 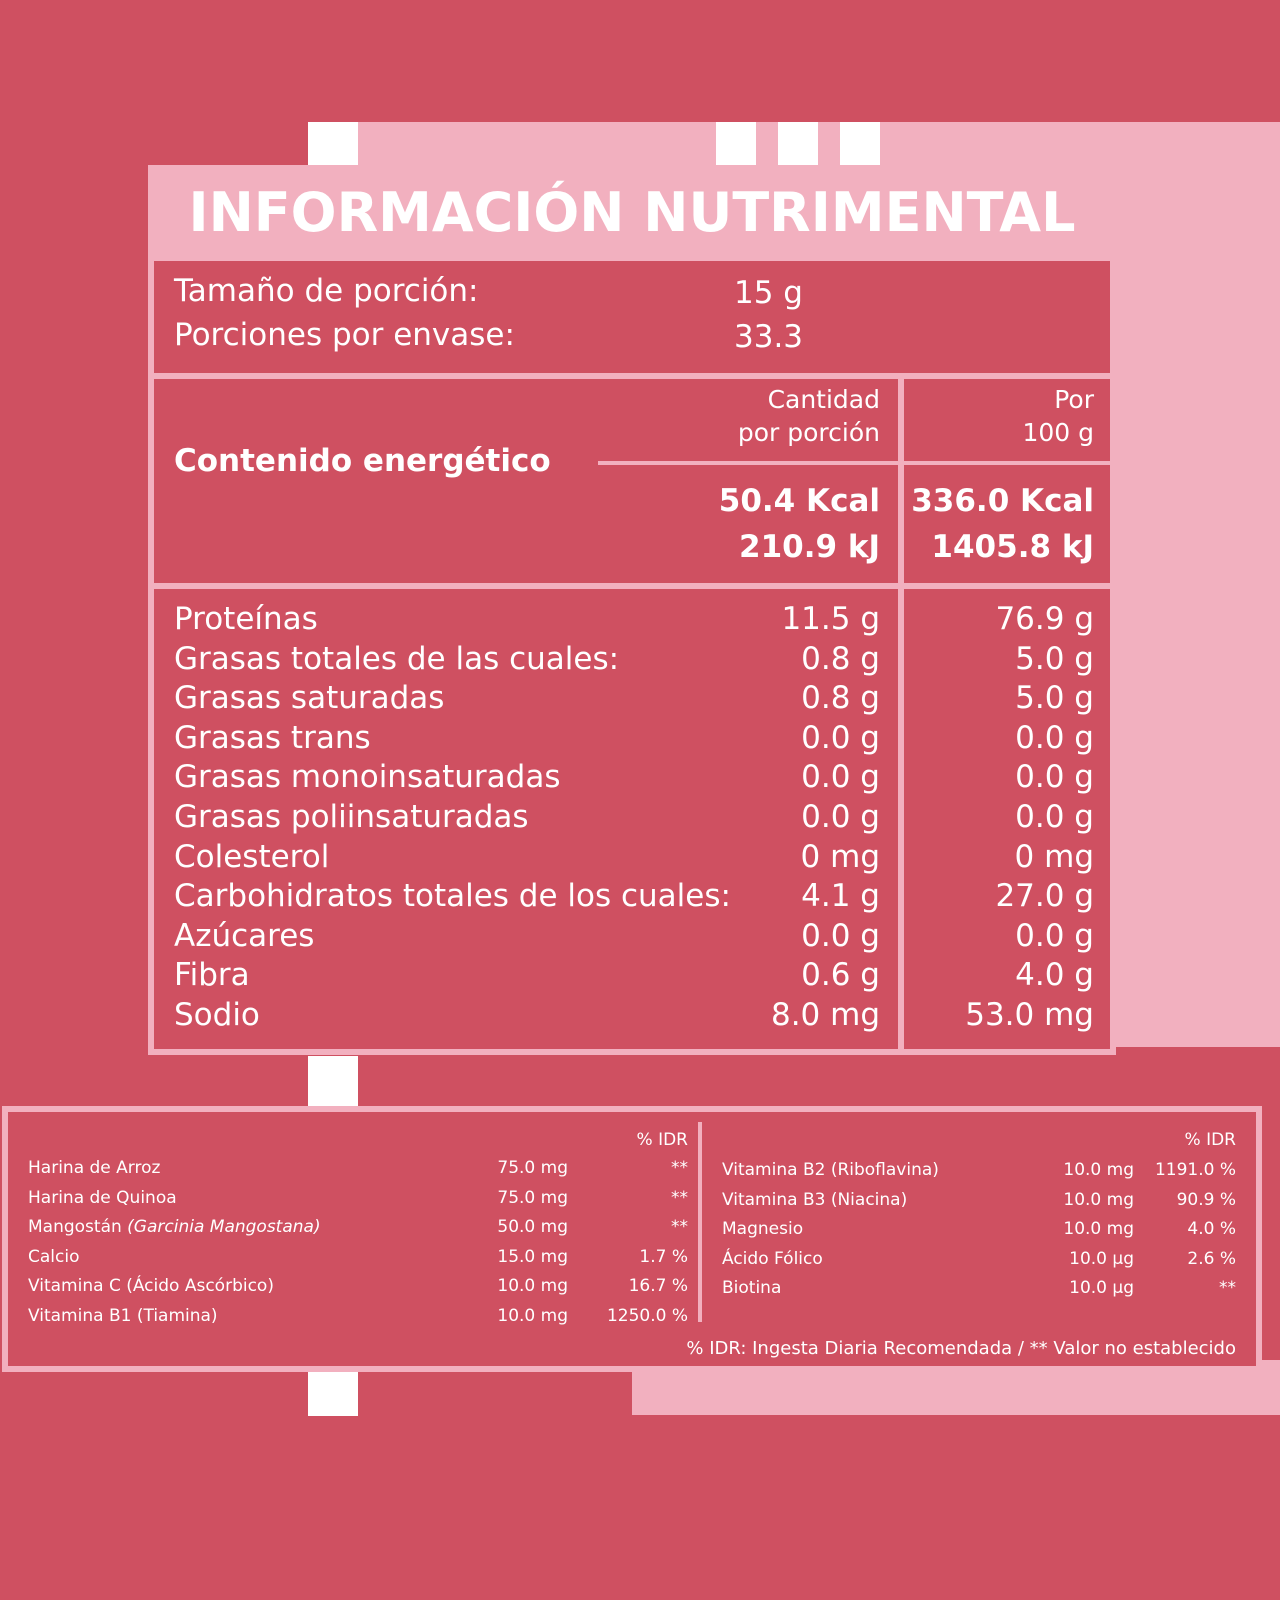 What do you see at coordinates (658, 1286) in the screenshot?
I see `micro-idr: 16.7 %` at bounding box center [658, 1286].